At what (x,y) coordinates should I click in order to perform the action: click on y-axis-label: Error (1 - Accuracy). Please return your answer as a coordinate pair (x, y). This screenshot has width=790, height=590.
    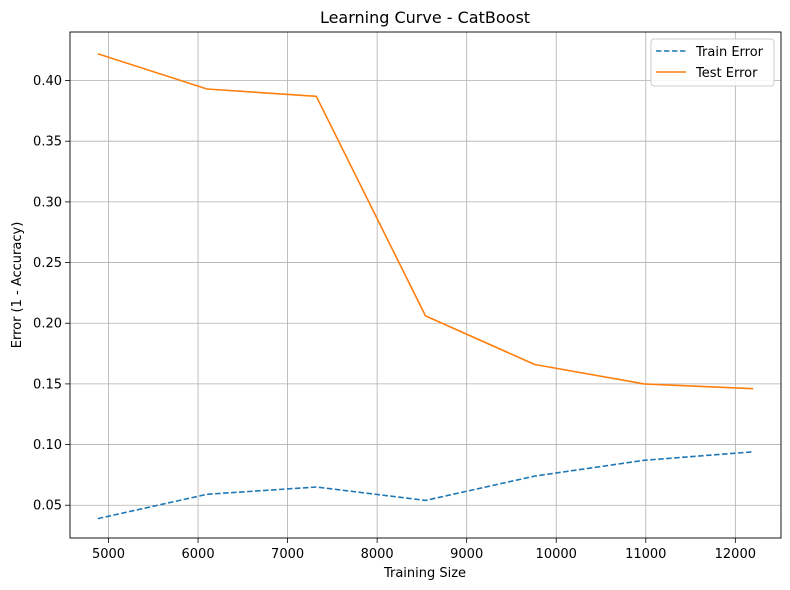
    Looking at the image, I should click on (17, 285).